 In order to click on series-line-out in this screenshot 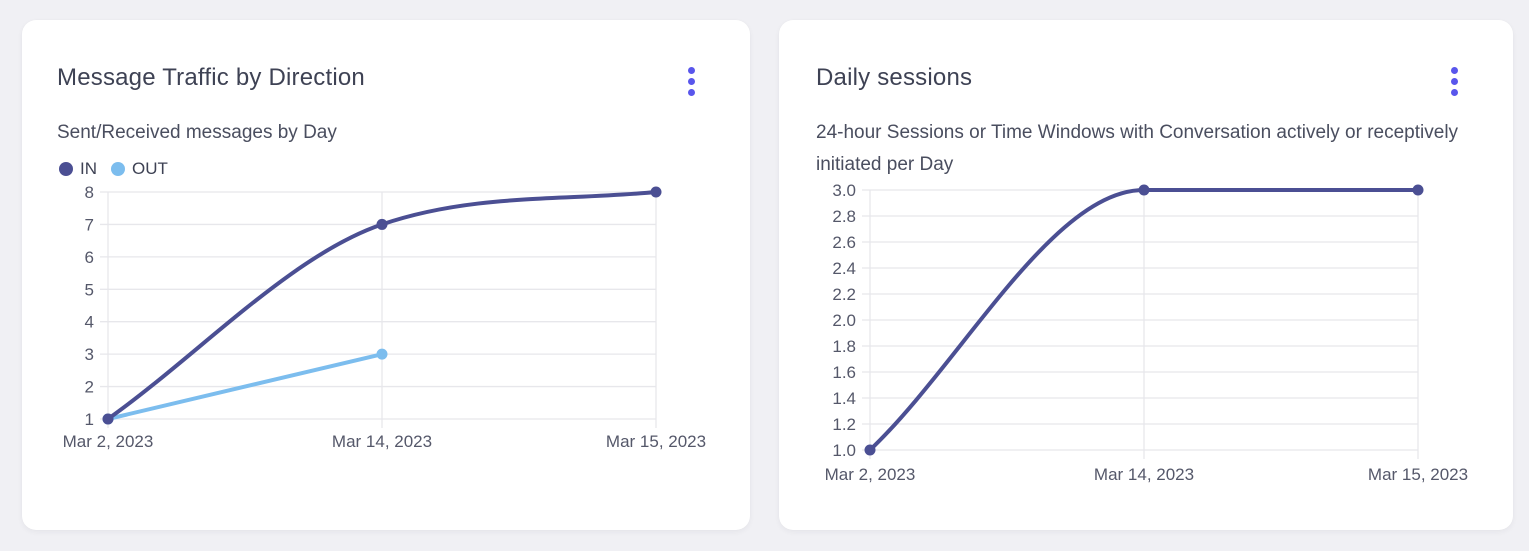, I will do `click(245, 386)`.